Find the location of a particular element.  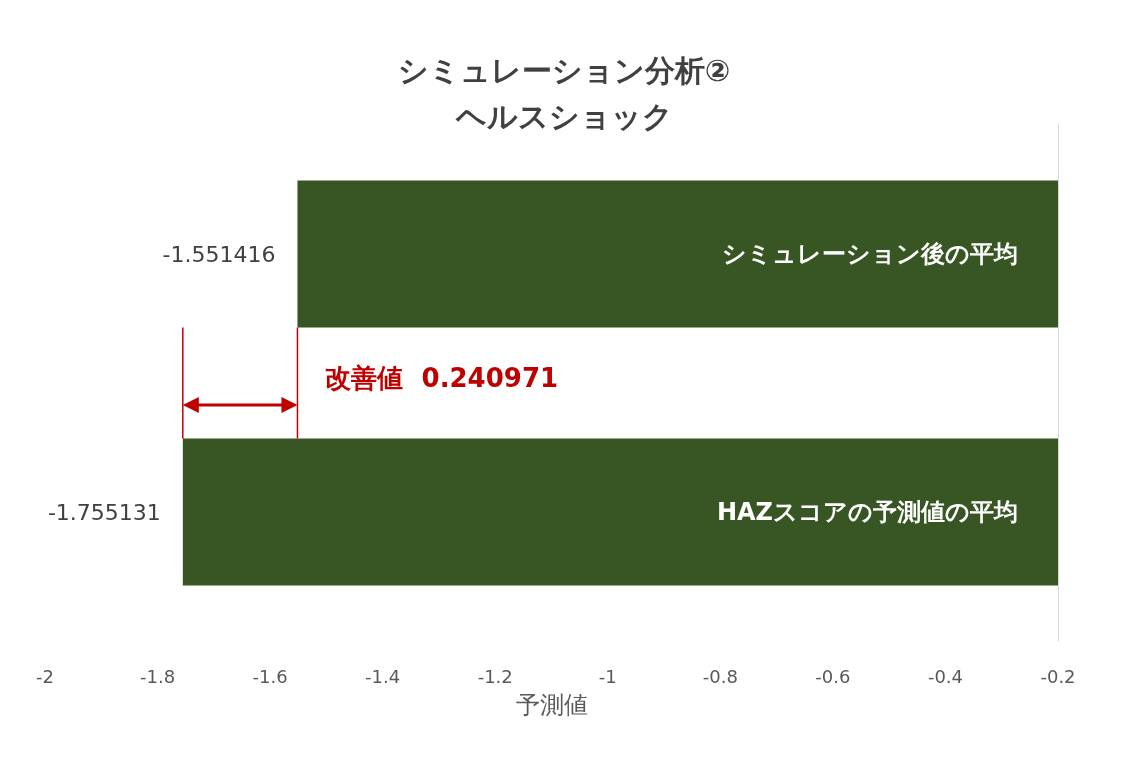

data-label: -1.755131 is located at coordinates (104, 512).